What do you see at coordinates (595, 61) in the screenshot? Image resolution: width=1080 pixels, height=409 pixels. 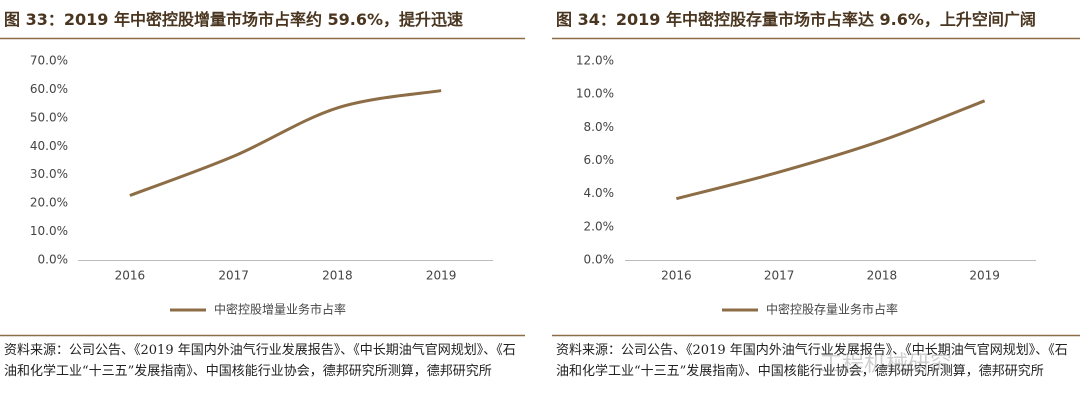 I see `y-tick-label: 12.0%` at bounding box center [595, 61].